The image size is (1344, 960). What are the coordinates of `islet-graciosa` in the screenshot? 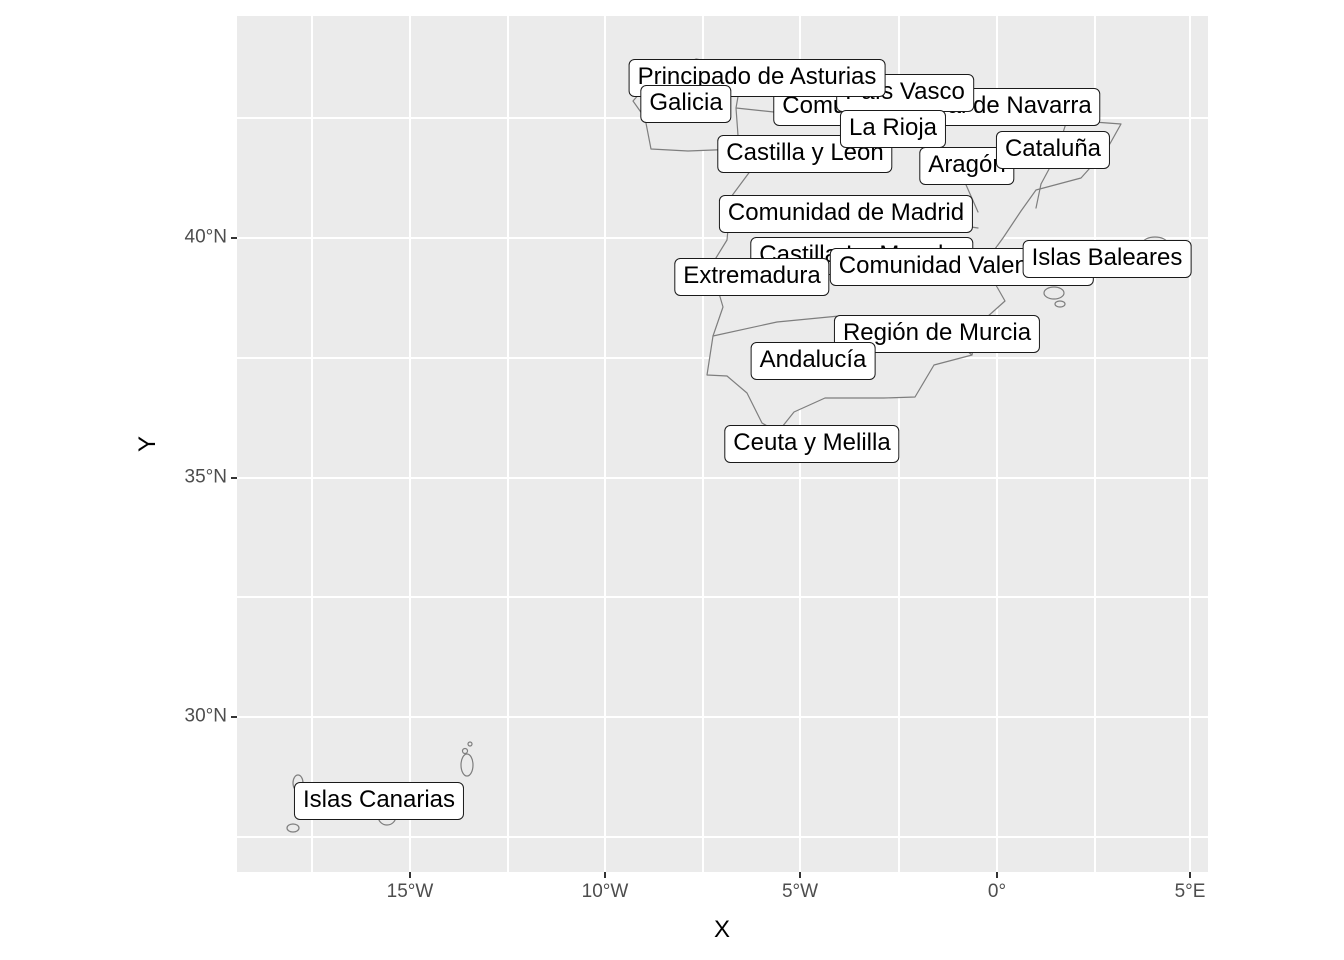 It's located at (465, 751).